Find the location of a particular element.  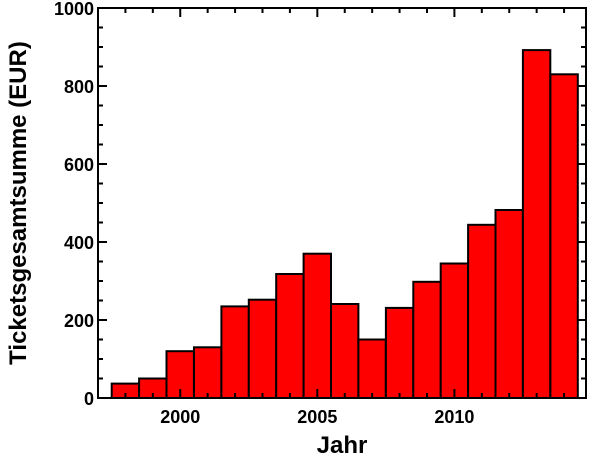

x-tick-label-2005: 2005 is located at coordinates (317, 417).